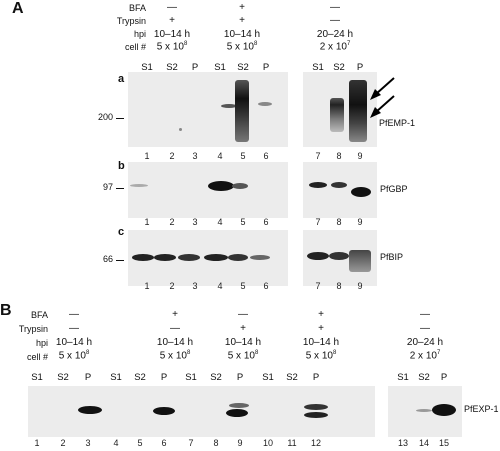  What do you see at coordinates (335, 7) in the screenshot?
I see `a-g3-bfa: —` at bounding box center [335, 7].